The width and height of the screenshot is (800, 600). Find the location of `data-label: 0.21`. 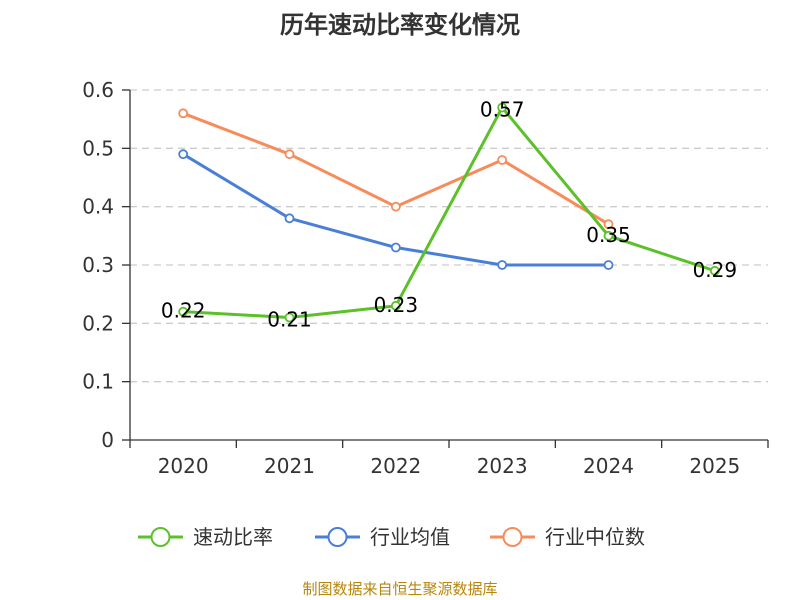

data-label: 0.21 is located at coordinates (289, 320).